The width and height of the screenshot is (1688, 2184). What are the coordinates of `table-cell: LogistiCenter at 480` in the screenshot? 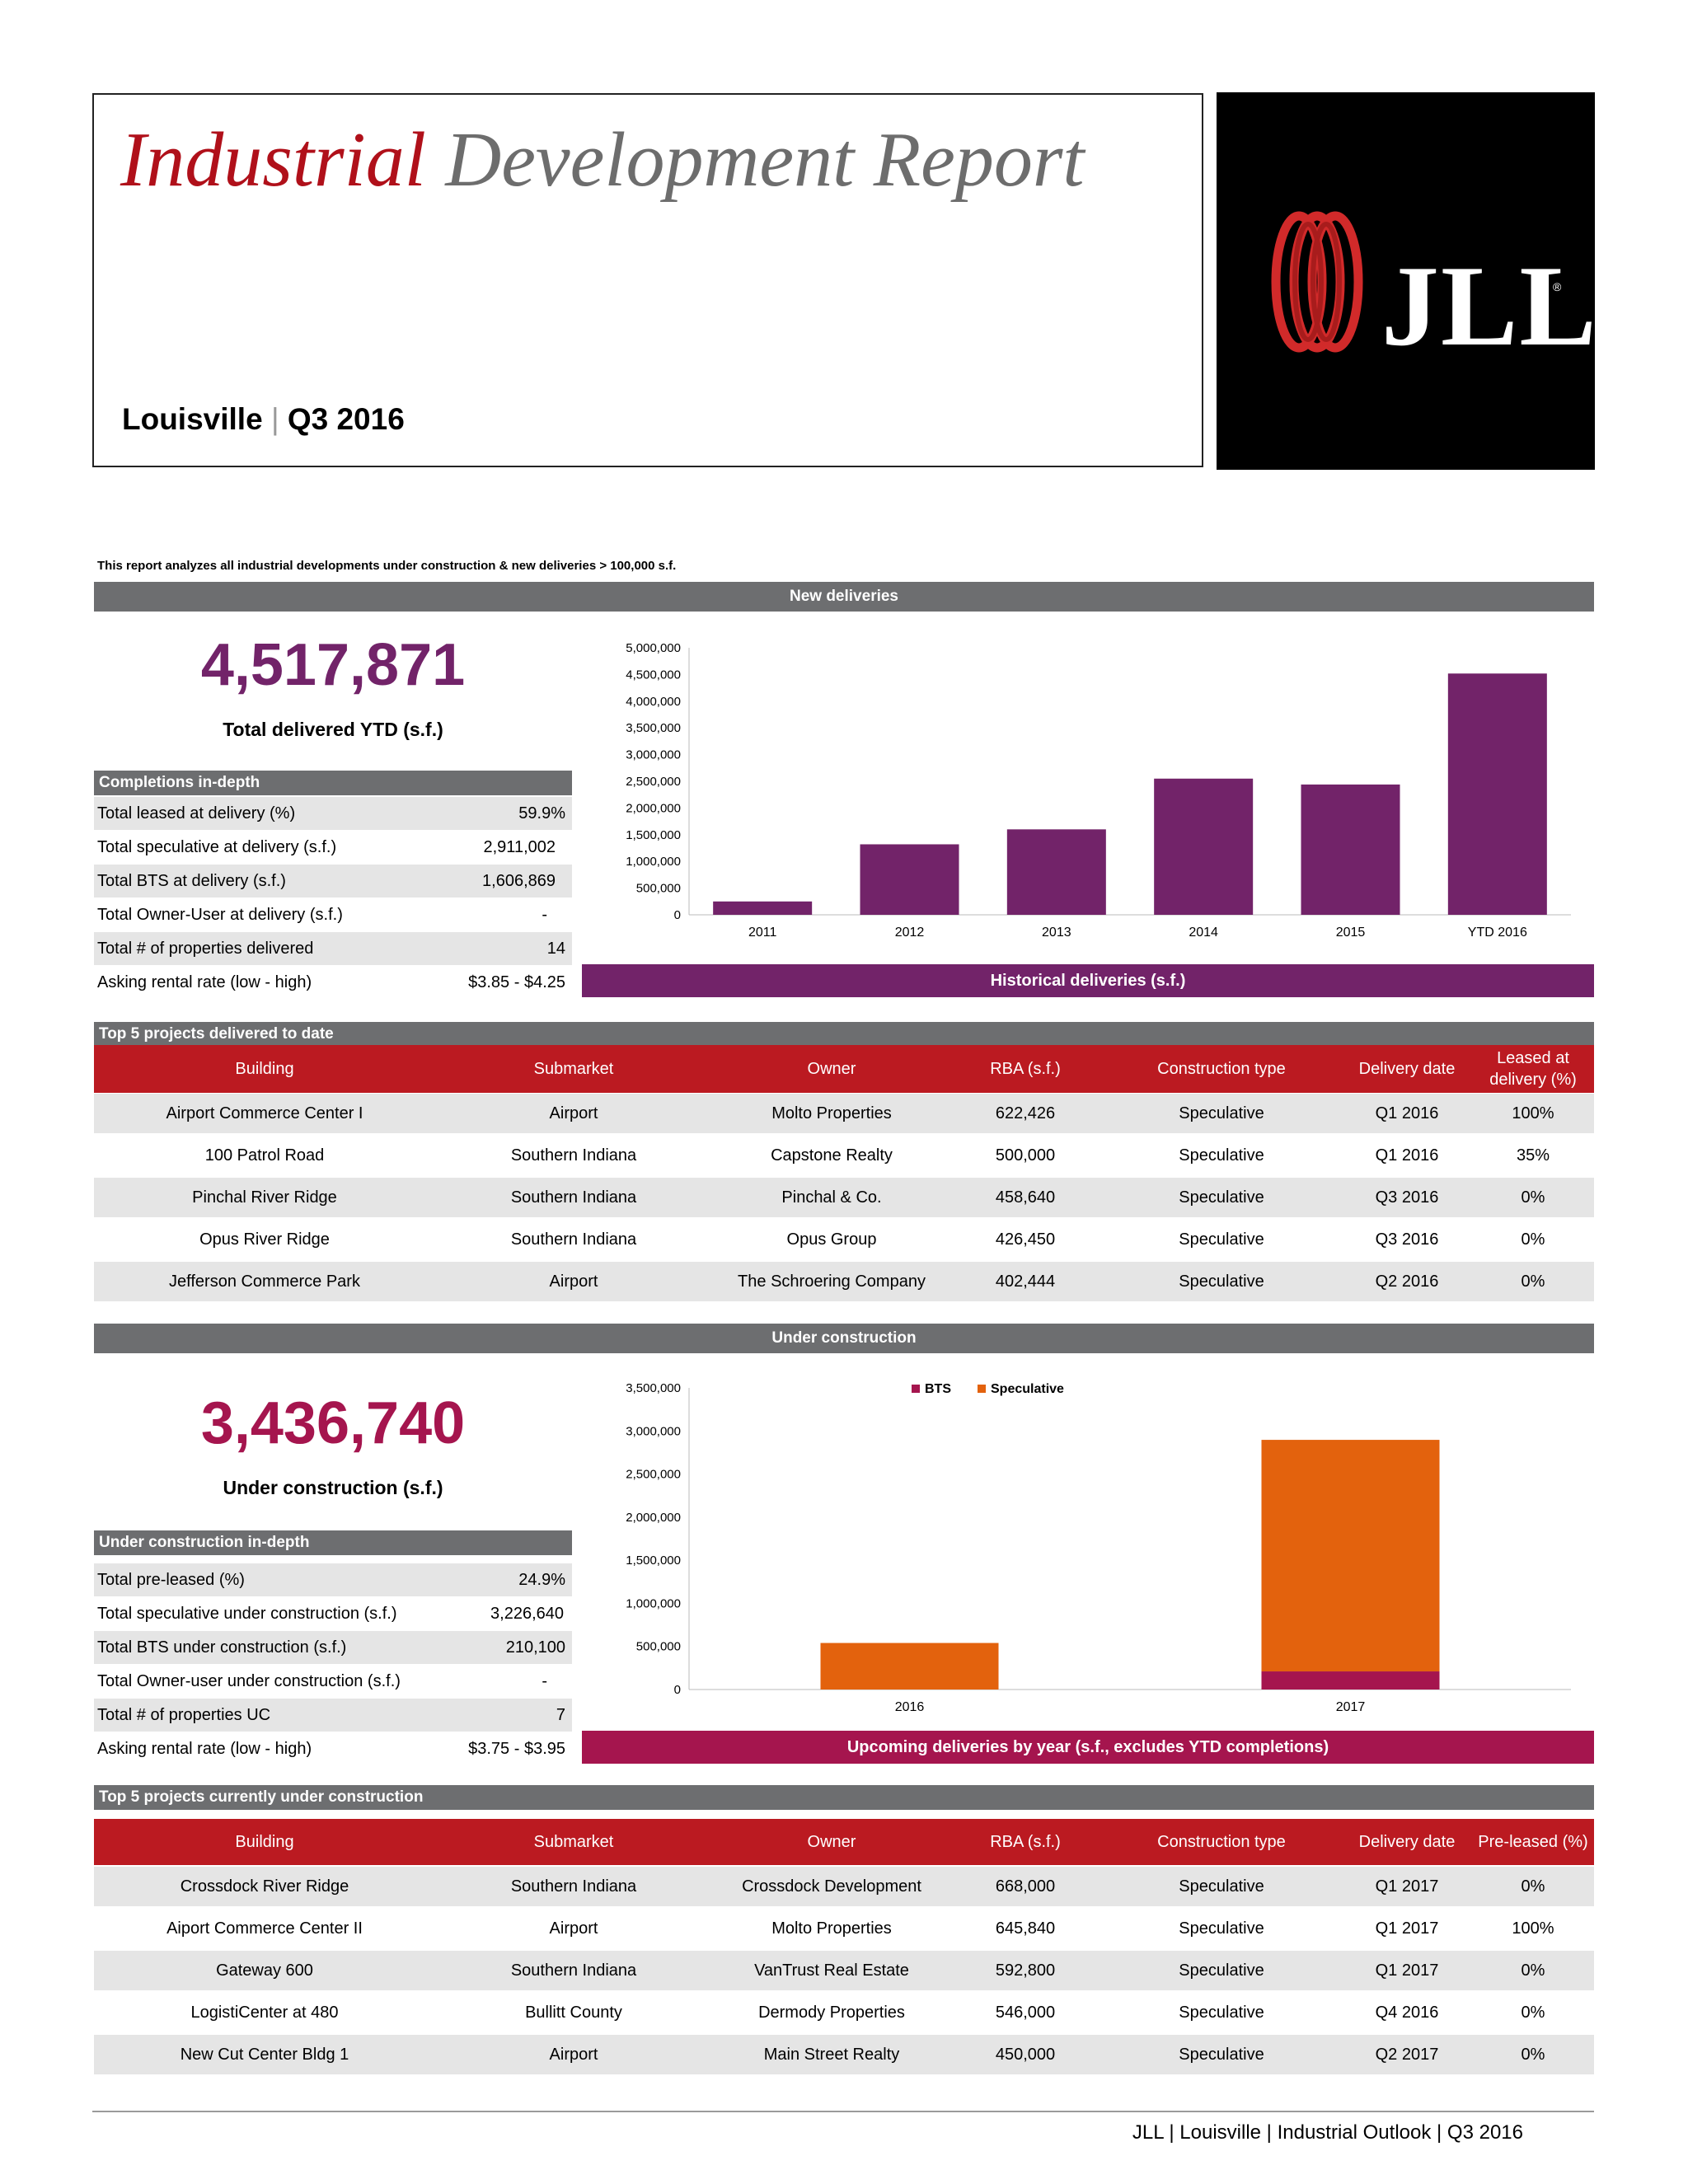 It's located at (264, 2013).